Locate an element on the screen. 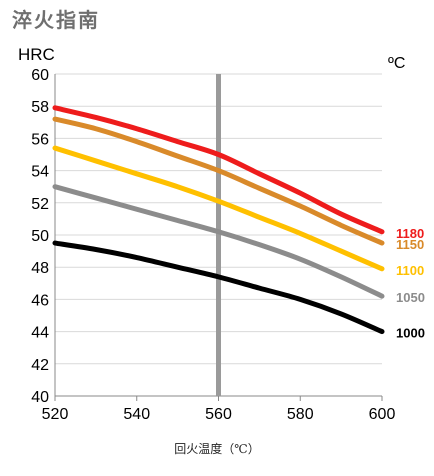 The image size is (434, 476). x-tick-label: 600 is located at coordinates (382, 414).